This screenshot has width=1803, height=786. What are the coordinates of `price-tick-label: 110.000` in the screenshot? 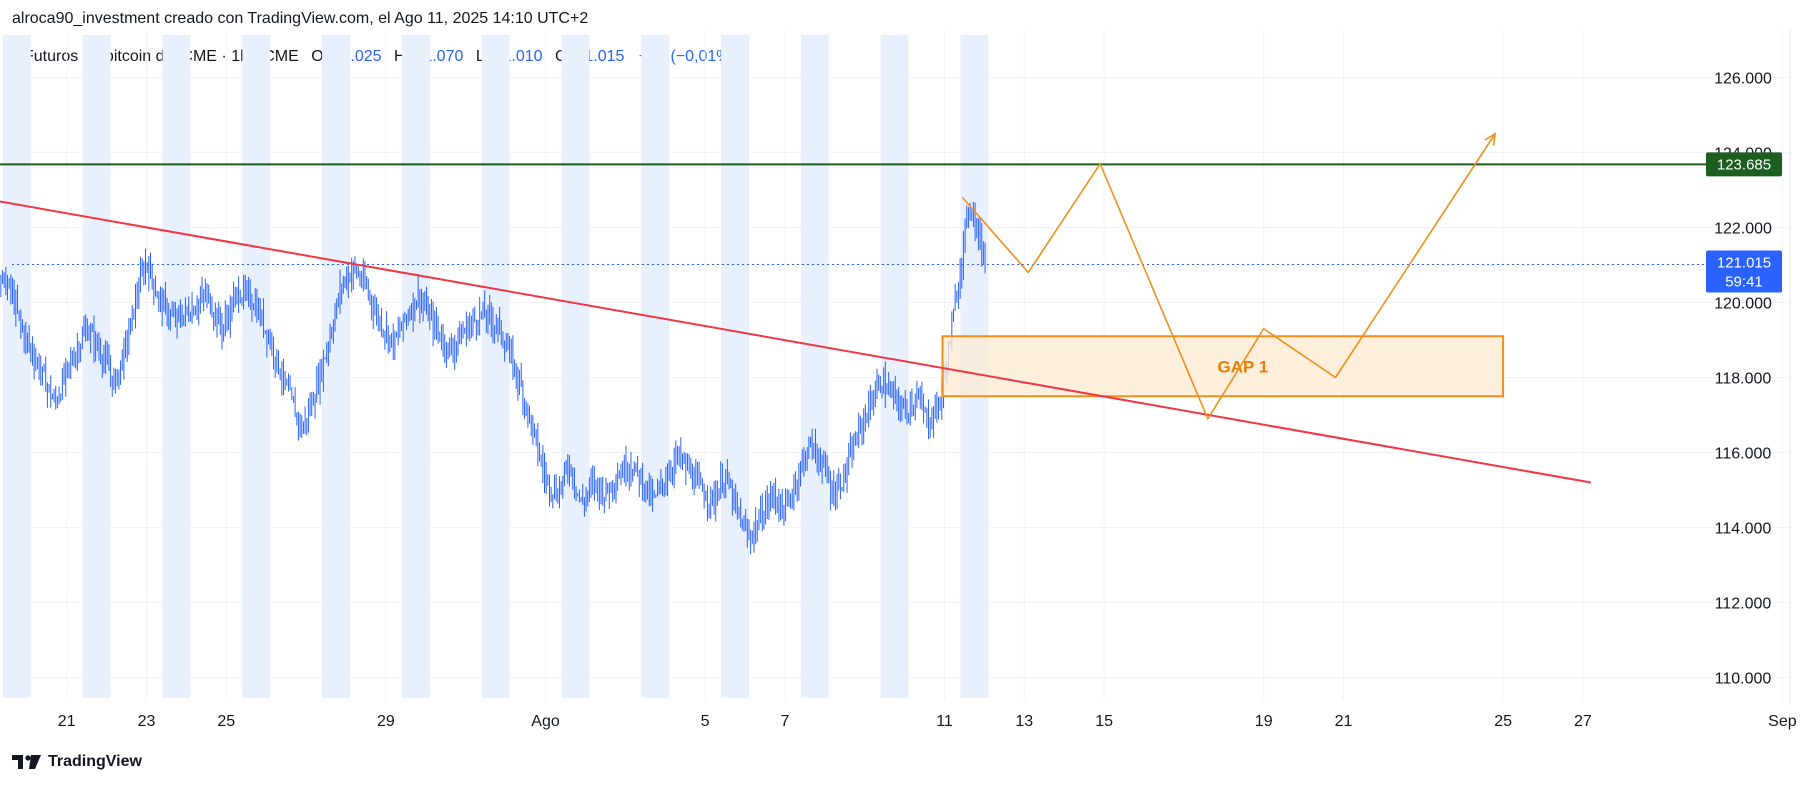 It's located at (1743, 679).